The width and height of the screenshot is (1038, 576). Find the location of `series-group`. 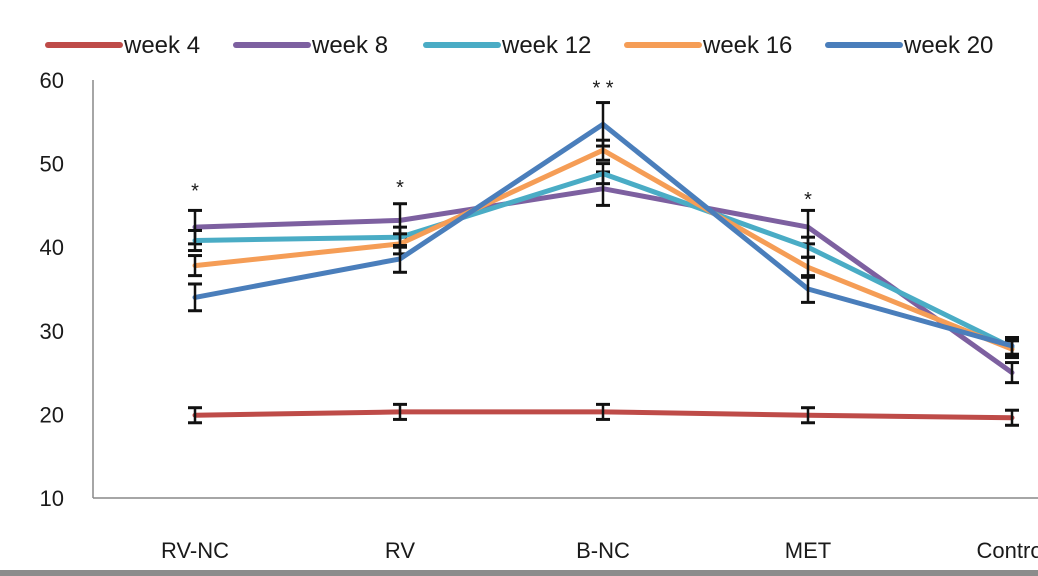

series-group is located at coordinates (603, 414).